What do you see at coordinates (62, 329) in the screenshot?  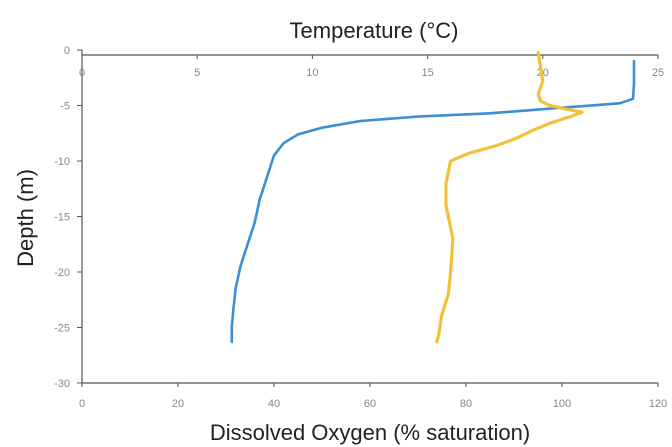 I see `y-tick-label: -25` at bounding box center [62, 329].